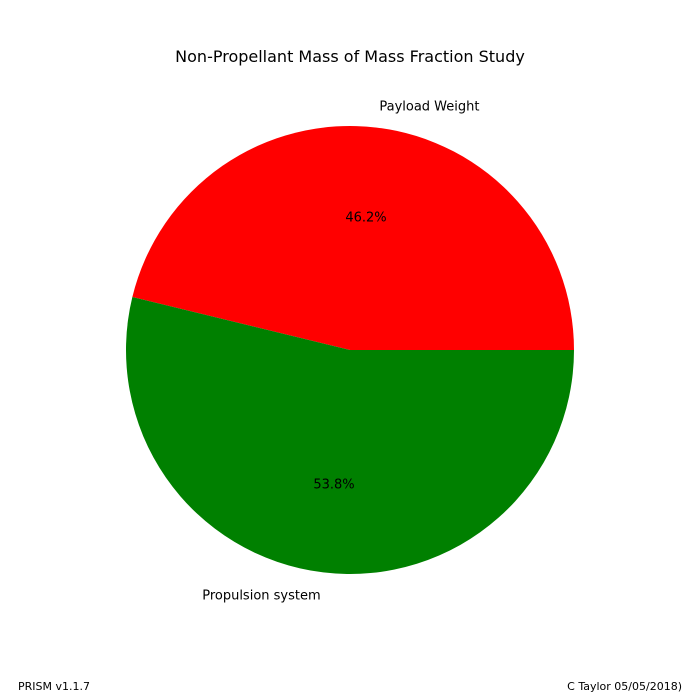 The width and height of the screenshot is (700, 700). What do you see at coordinates (365, 218) in the screenshot?
I see `pct-label-payload-weight: 46.2%` at bounding box center [365, 218].